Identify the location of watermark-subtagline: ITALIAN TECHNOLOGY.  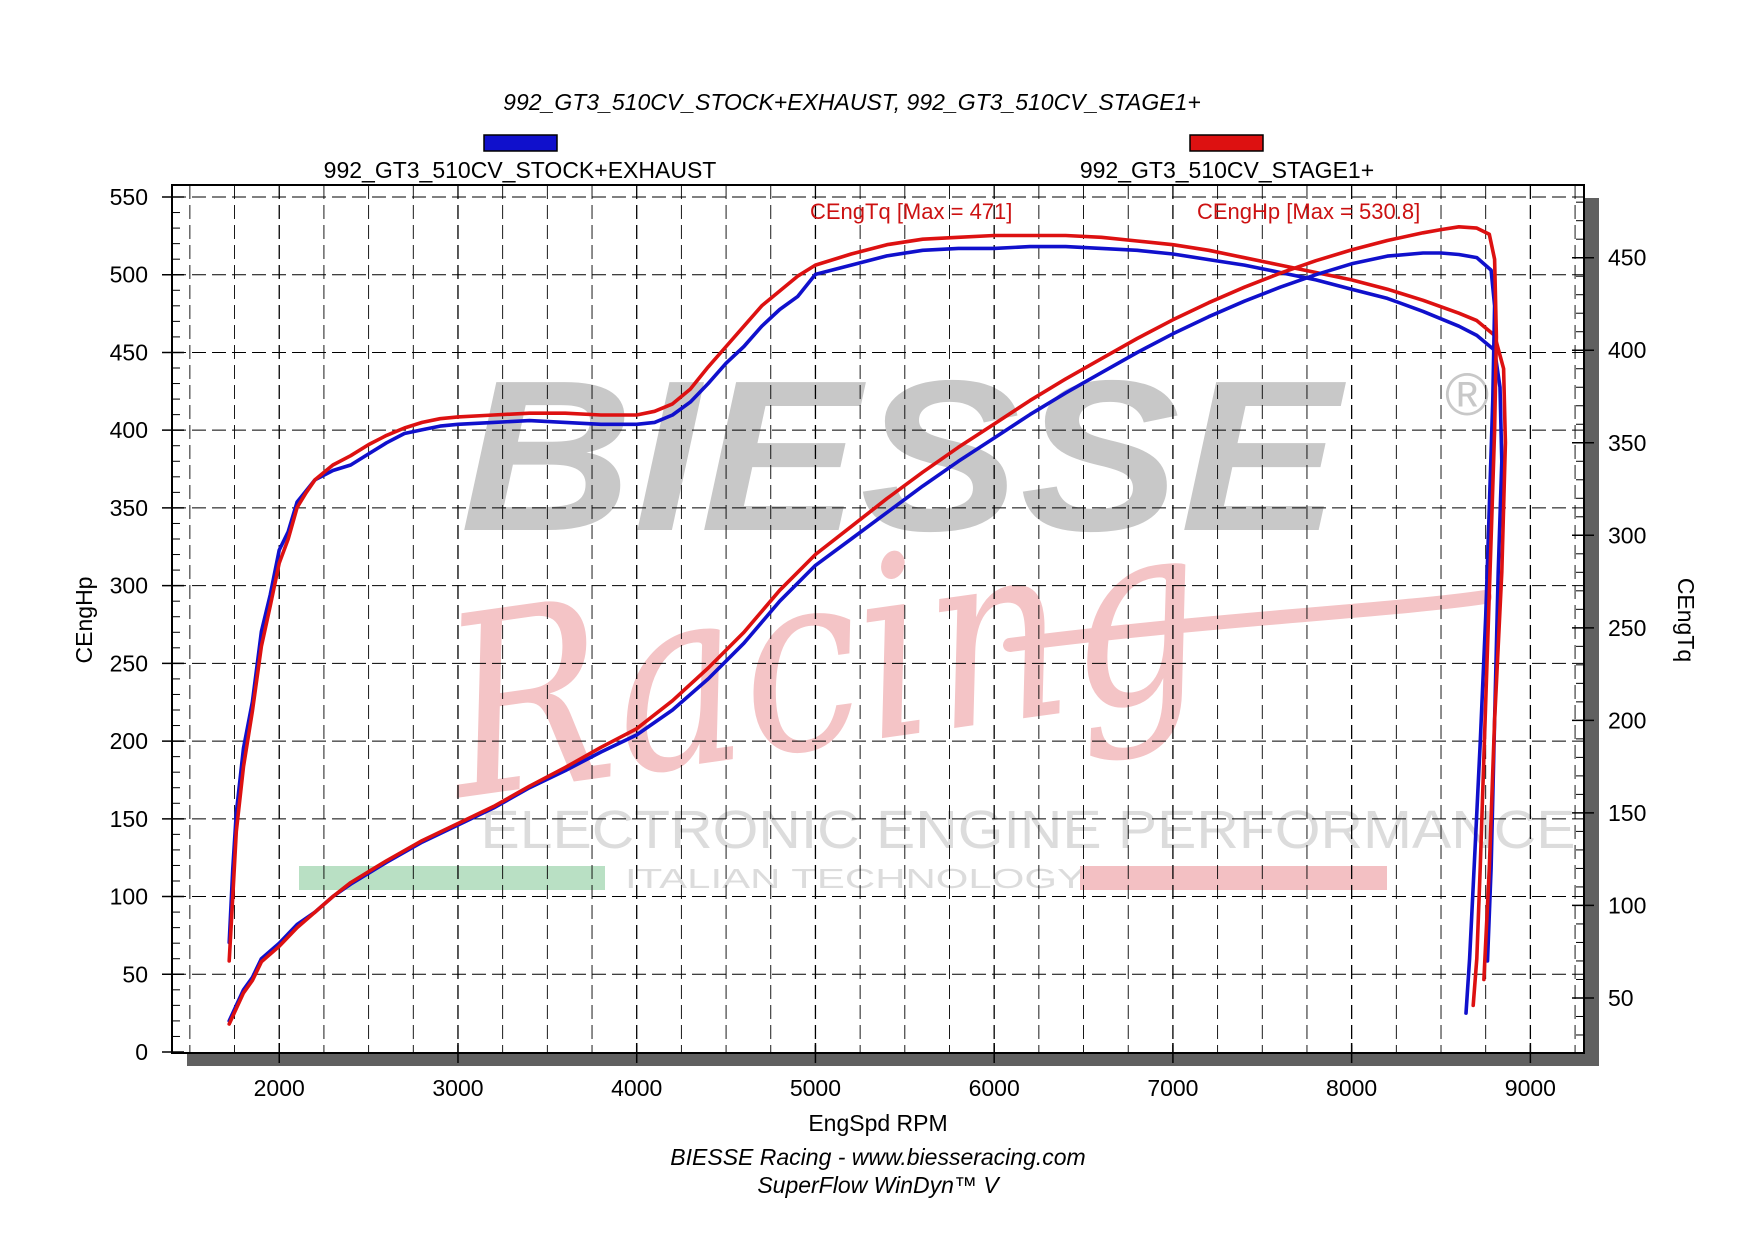
(855, 878).